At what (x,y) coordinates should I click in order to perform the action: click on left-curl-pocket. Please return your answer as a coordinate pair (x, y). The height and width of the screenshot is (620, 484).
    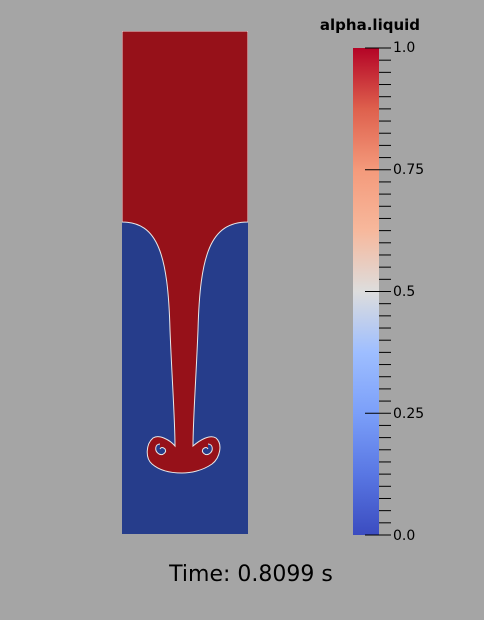
    Looking at the image, I should click on (160, 449).